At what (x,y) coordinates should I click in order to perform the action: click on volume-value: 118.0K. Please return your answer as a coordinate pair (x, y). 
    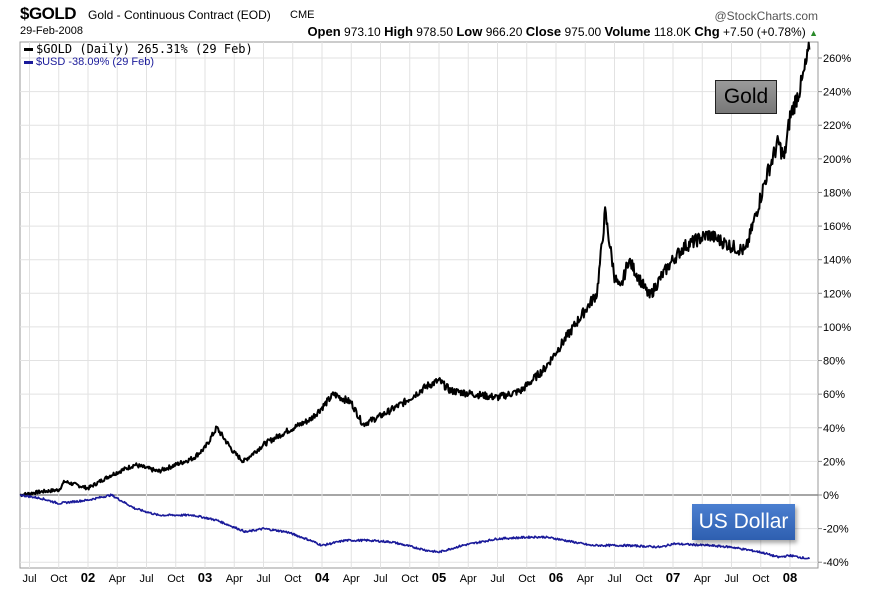
    Looking at the image, I should click on (672, 32).